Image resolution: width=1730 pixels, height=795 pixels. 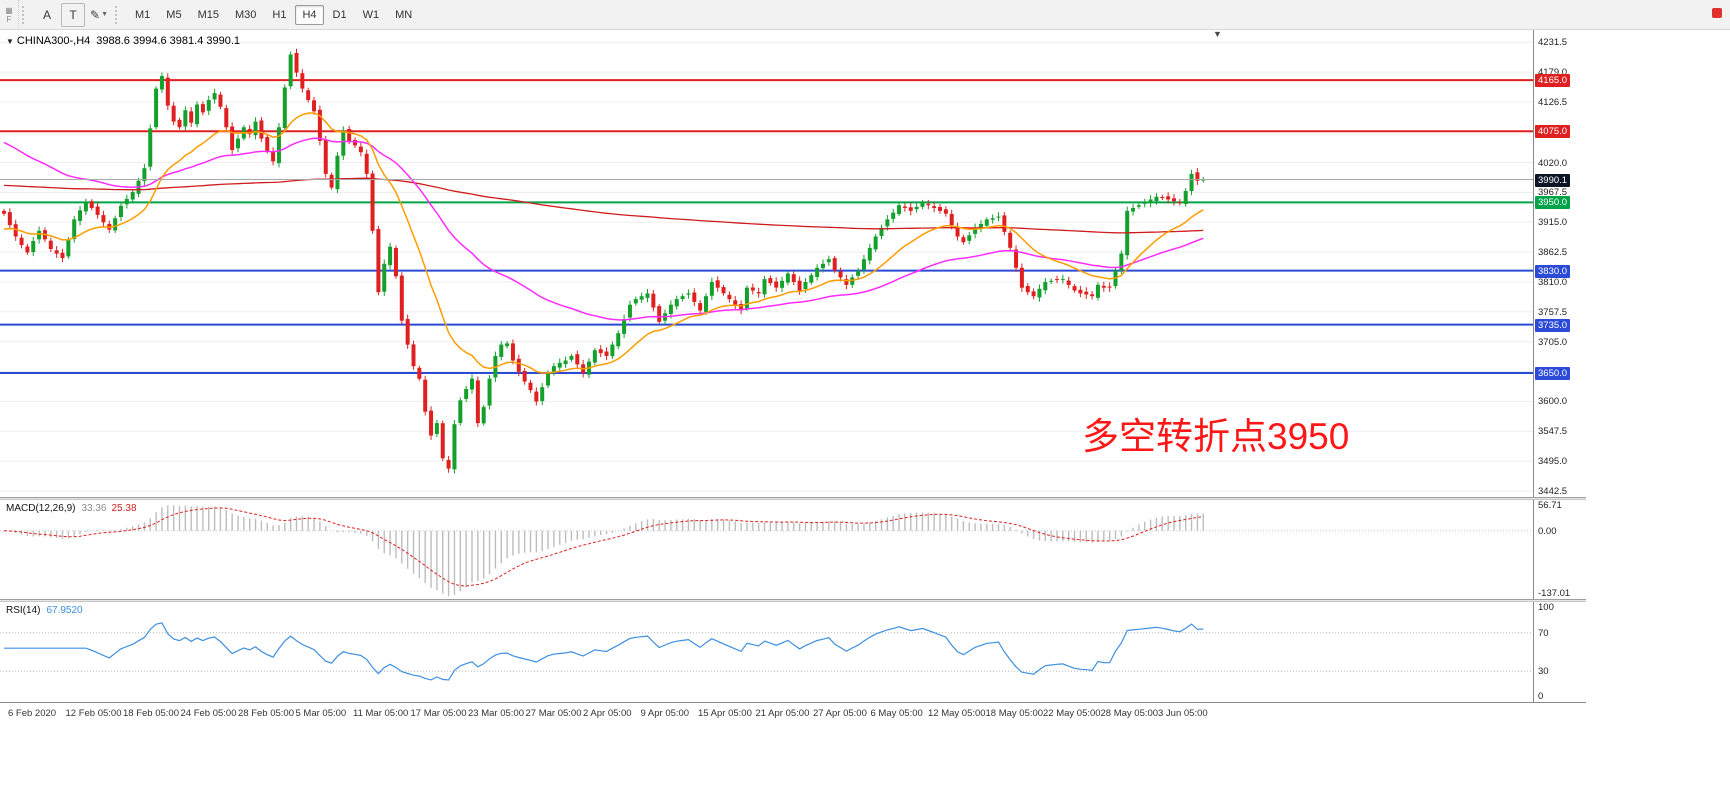 I want to click on time-label: 12 May 05:00, so click(x=957, y=713).